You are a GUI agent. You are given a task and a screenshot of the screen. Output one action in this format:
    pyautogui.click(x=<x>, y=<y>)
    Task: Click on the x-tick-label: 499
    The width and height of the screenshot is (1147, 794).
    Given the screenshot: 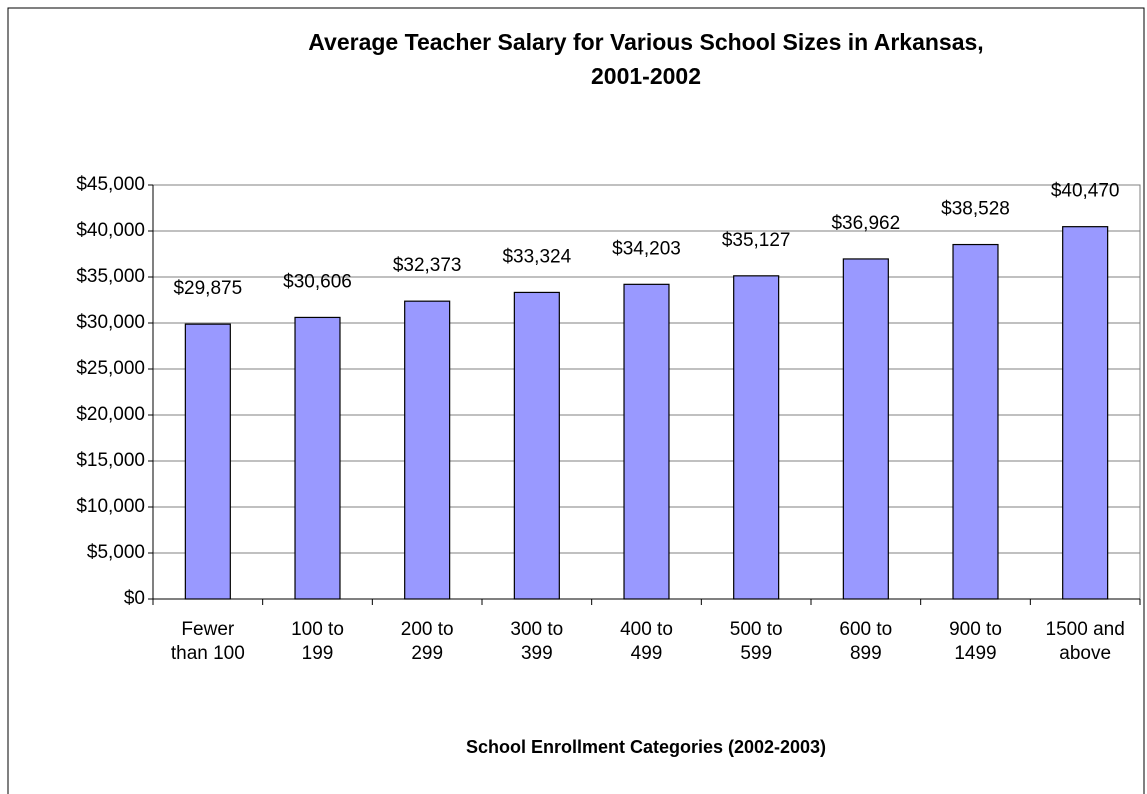 What is the action you would take?
    pyautogui.click(x=647, y=653)
    